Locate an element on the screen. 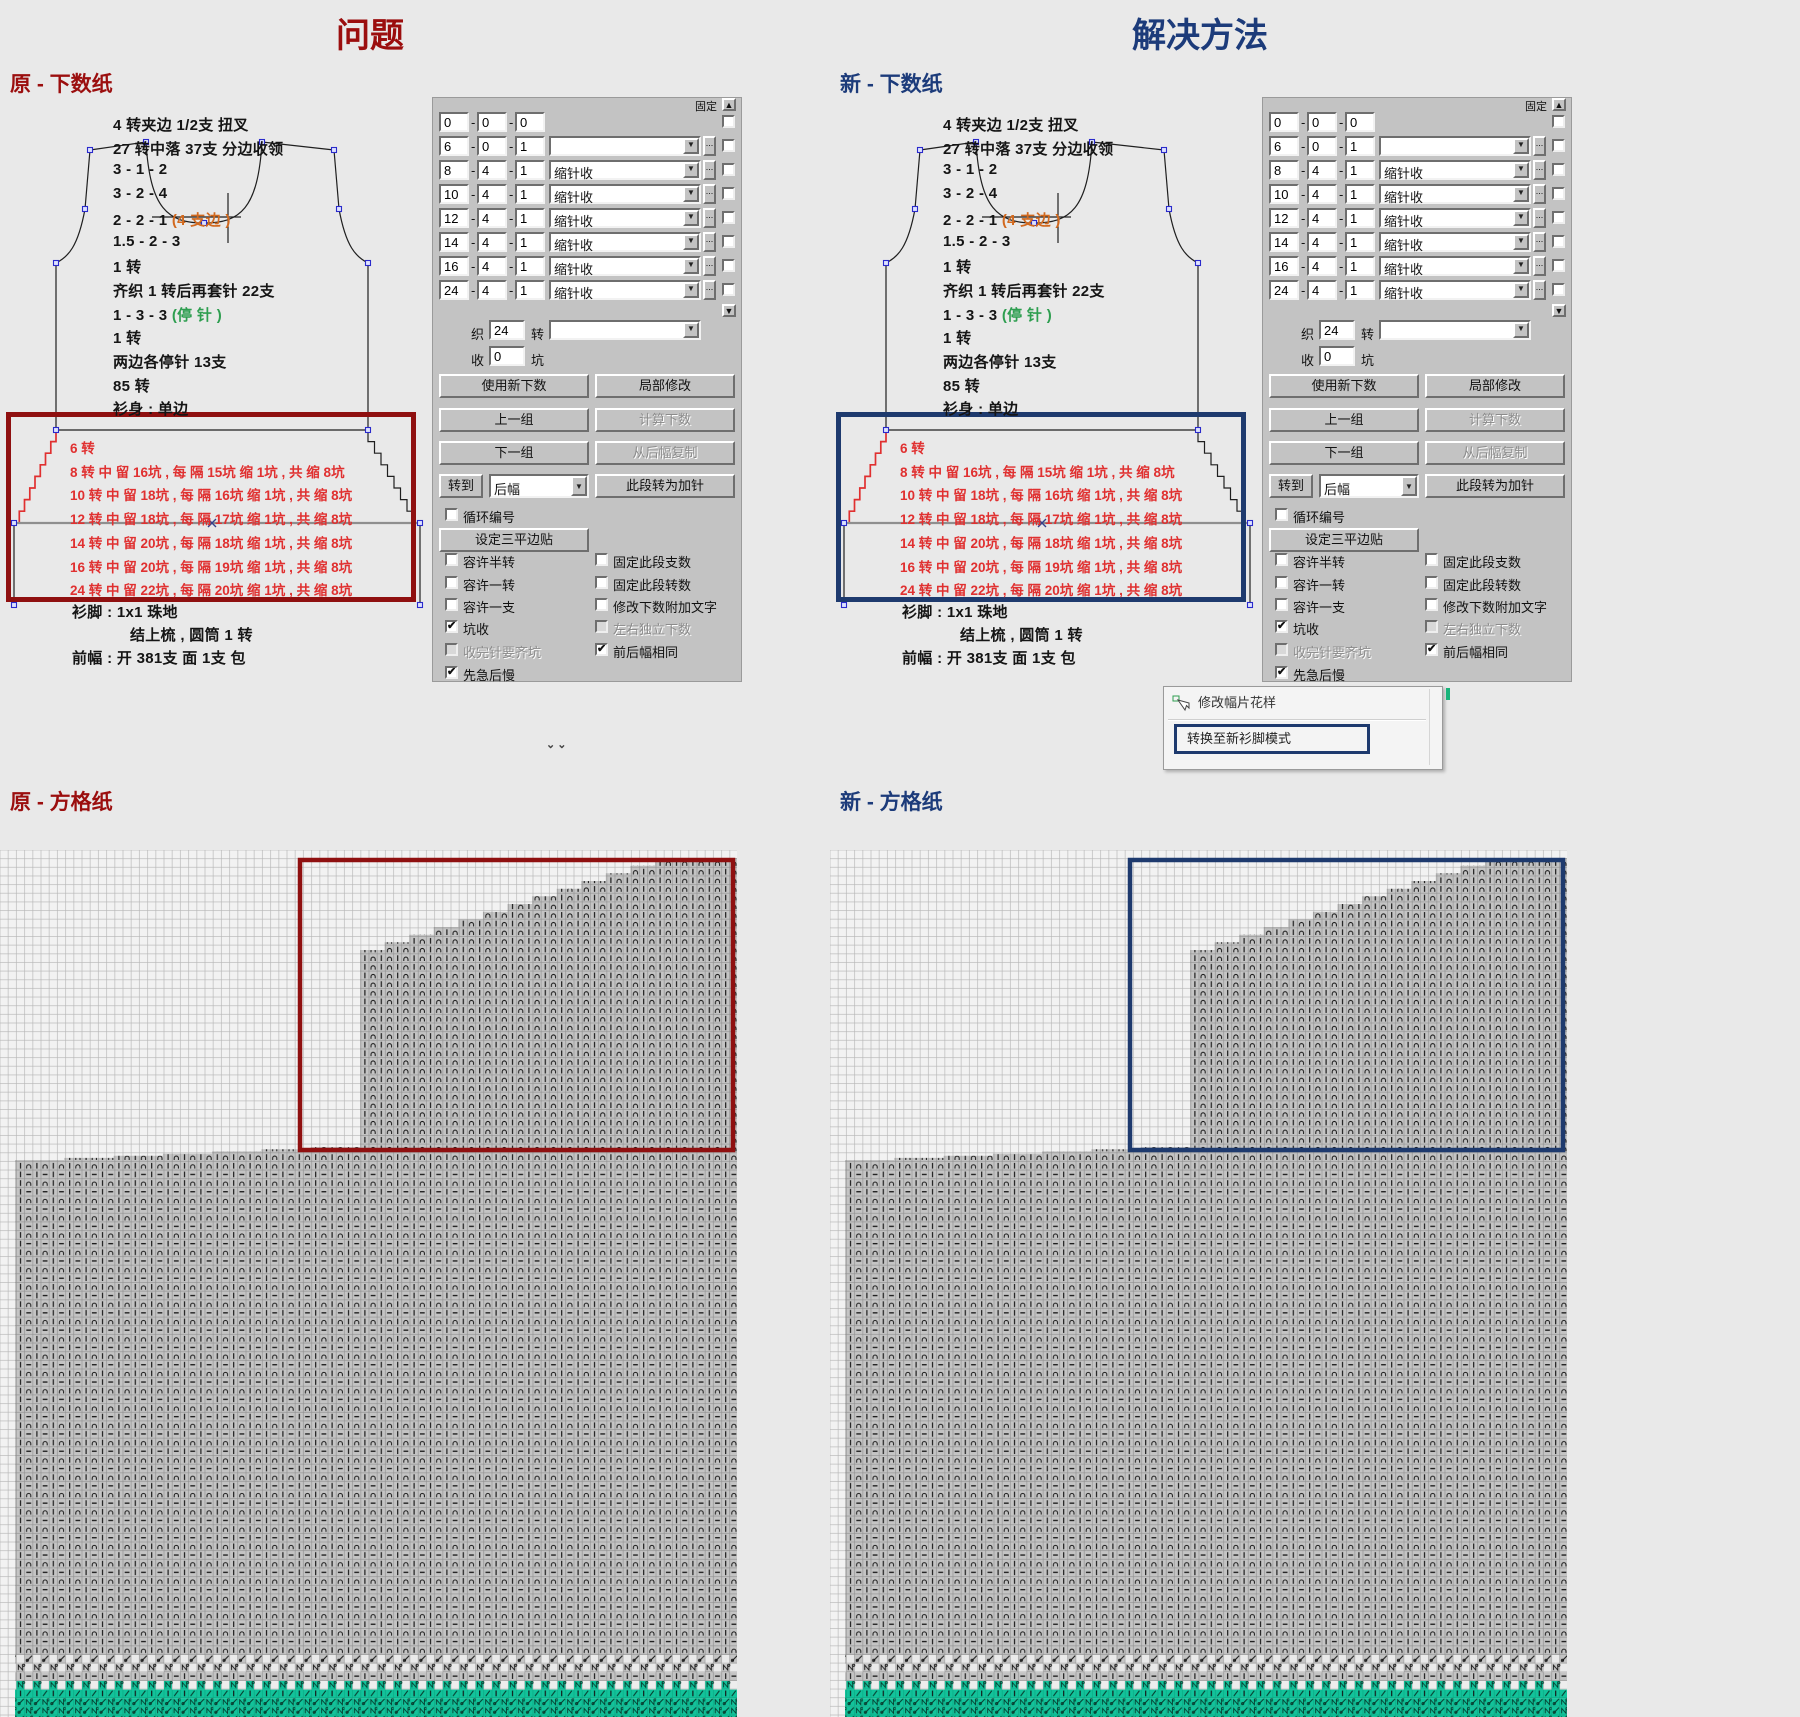 Image resolution: width=1800 pixels, height=1717 pixels. decrease-input is located at coordinates (1338, 356).